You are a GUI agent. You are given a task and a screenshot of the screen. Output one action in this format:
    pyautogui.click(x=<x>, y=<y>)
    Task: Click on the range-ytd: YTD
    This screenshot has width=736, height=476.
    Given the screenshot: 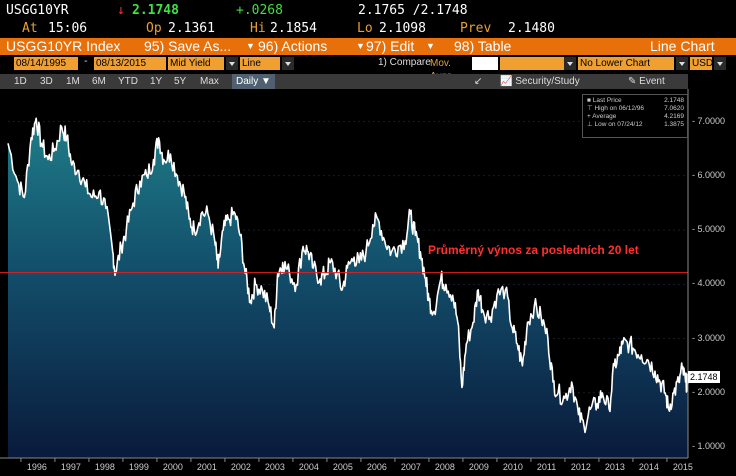 What is the action you would take?
    pyautogui.click(x=128, y=81)
    